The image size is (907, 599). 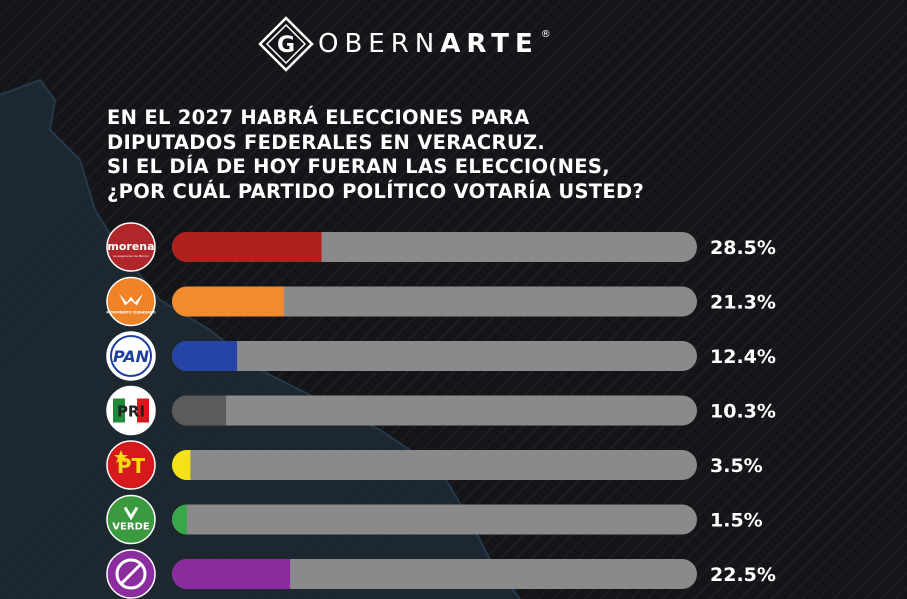 What do you see at coordinates (130, 246) in the screenshot?
I see `logo-text: morena` at bounding box center [130, 246].